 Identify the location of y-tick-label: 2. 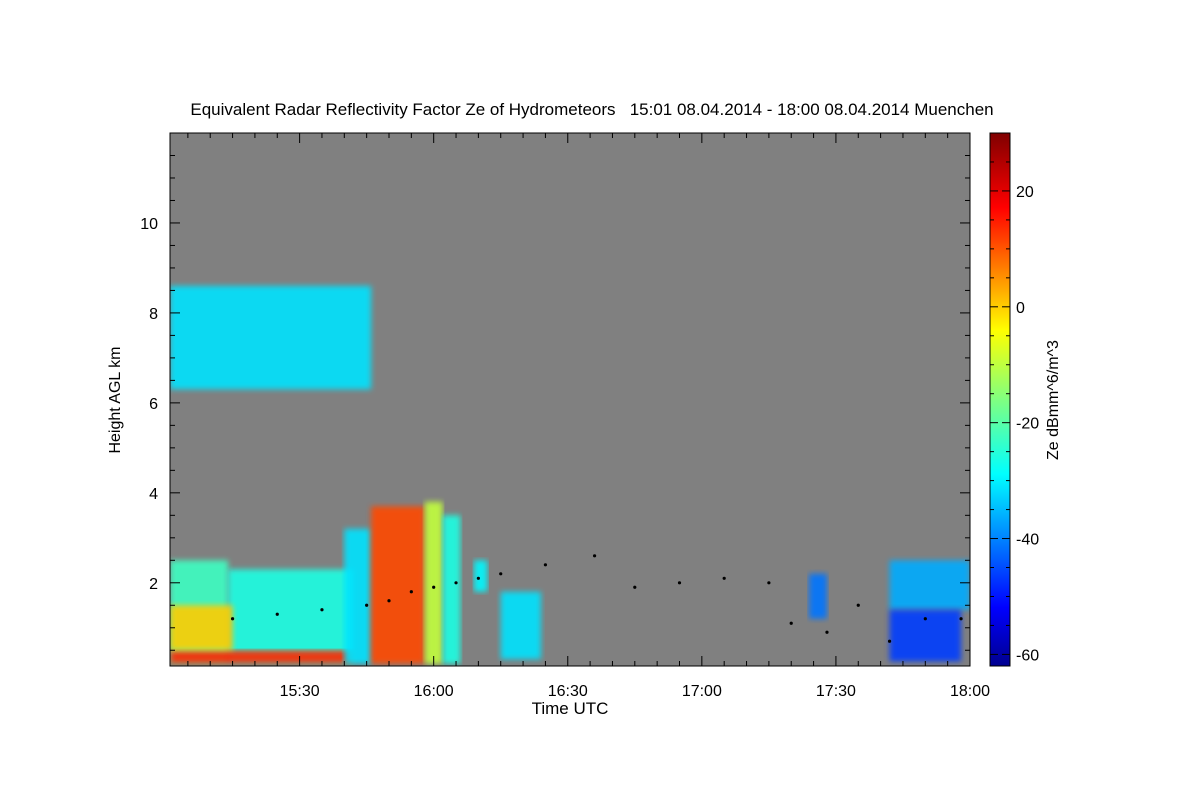
(153, 584).